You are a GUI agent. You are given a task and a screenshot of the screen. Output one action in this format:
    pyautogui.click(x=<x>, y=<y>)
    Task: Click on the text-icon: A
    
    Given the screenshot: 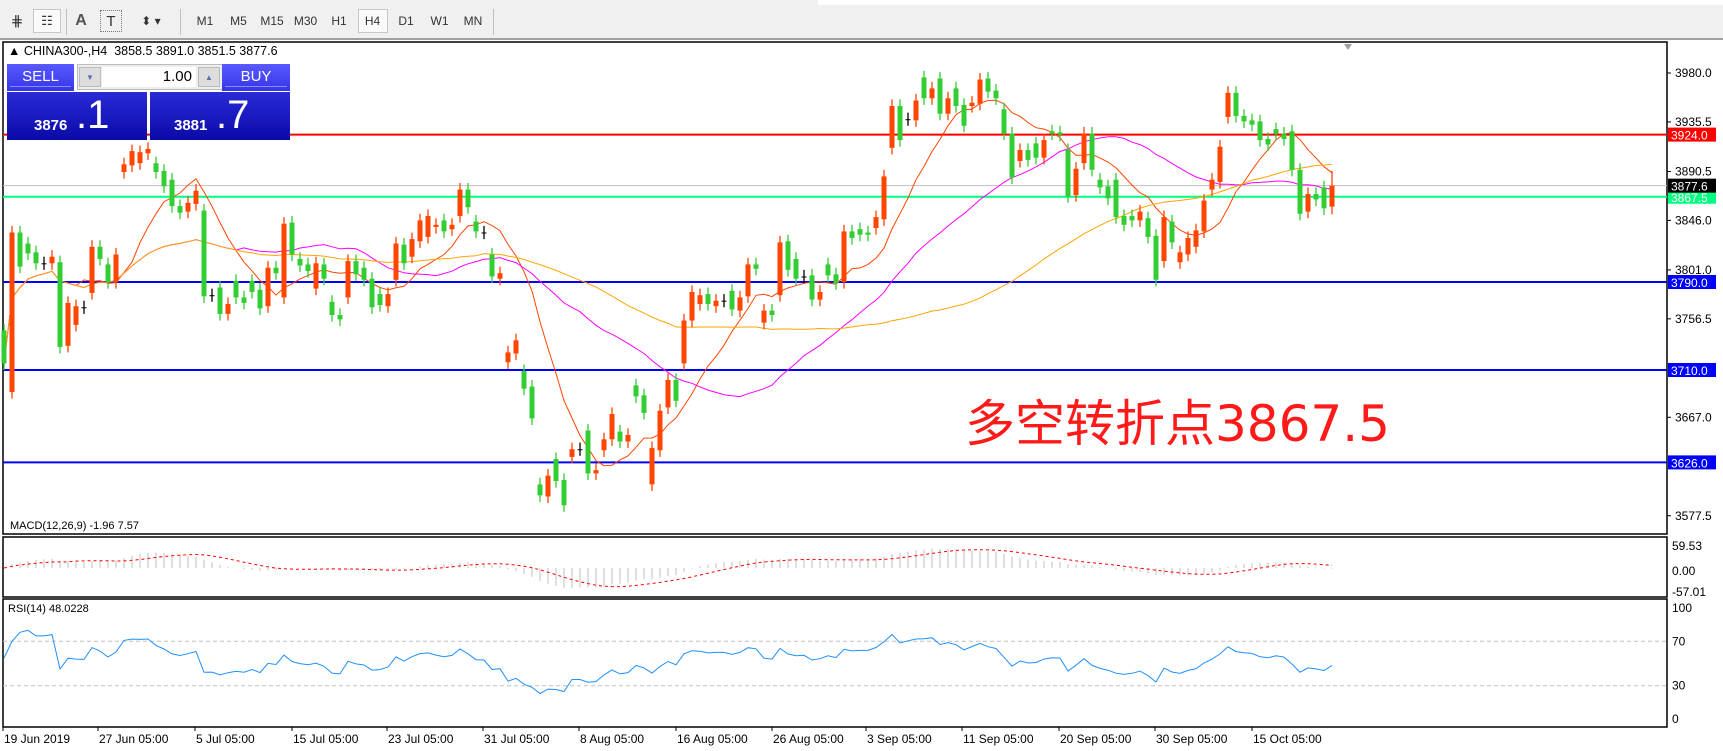 What is the action you would take?
    pyautogui.click(x=81, y=20)
    